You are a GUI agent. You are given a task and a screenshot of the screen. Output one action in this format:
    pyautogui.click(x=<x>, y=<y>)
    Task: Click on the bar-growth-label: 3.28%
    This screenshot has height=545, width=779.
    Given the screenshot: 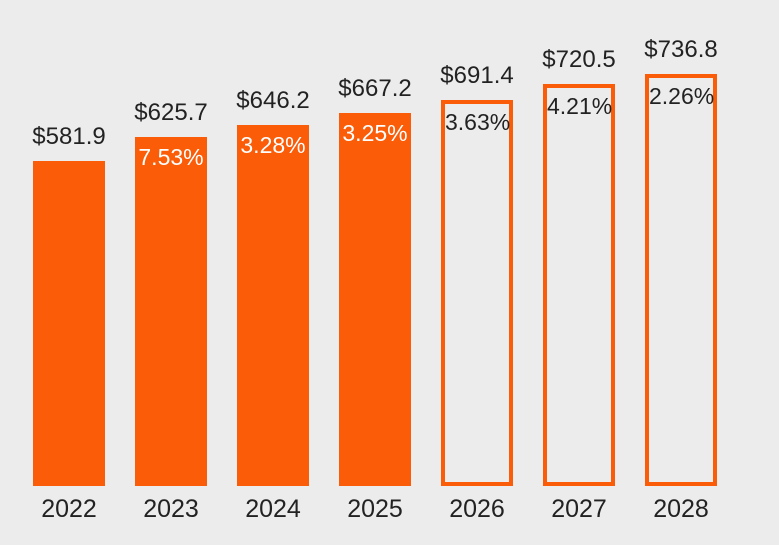 What is the action you would take?
    pyautogui.click(x=273, y=145)
    